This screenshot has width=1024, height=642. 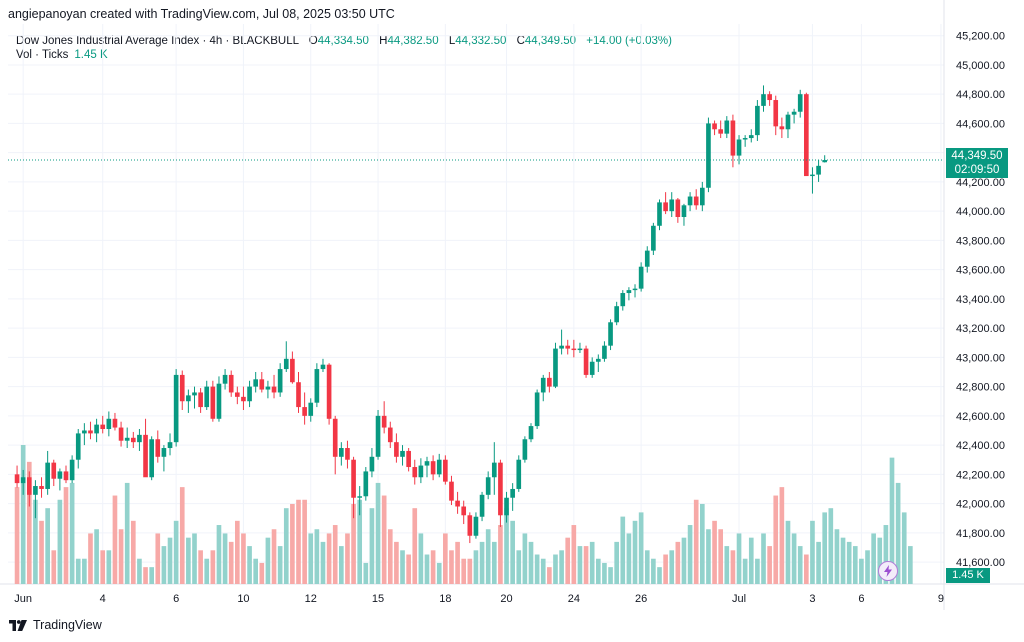 What do you see at coordinates (42, 55) in the screenshot?
I see `volume-label: Vol · Ticks` at bounding box center [42, 55].